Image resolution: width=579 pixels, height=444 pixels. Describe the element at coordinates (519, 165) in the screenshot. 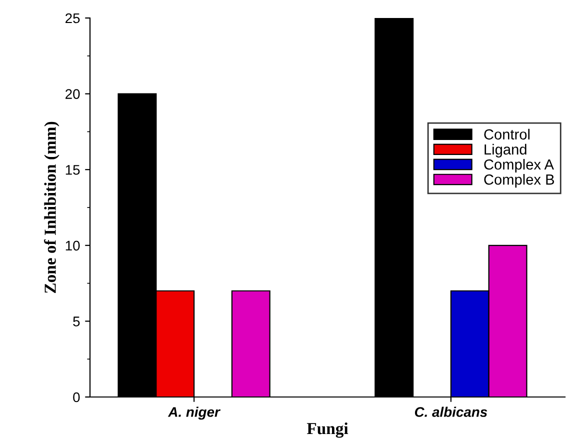

I see `legend-label: Complex A` at that location.